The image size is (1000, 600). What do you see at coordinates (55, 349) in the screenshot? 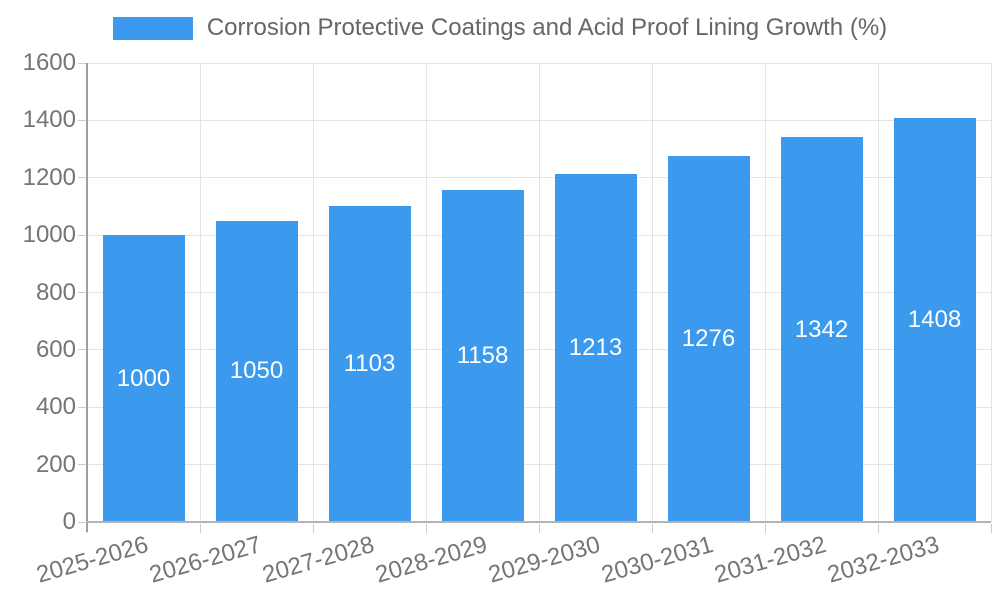
I see `y-tick-label: 600` at bounding box center [55, 349].